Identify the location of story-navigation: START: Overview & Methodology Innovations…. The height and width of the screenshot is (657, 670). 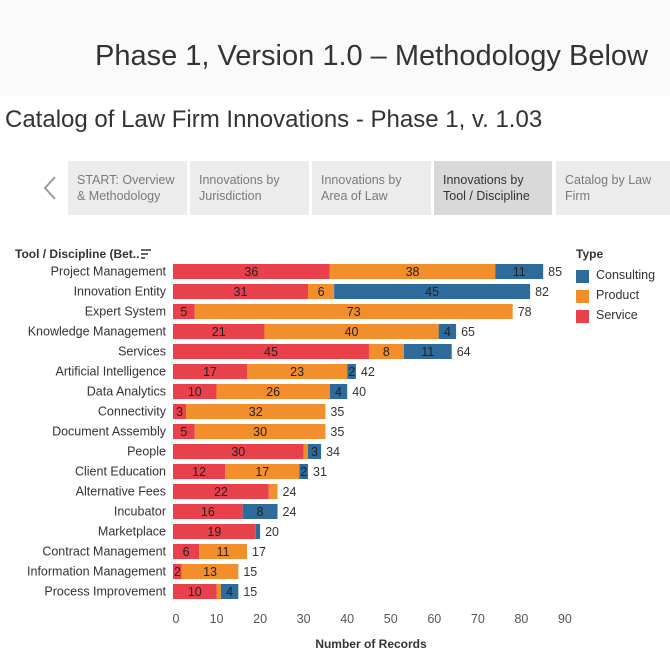
(335, 188).